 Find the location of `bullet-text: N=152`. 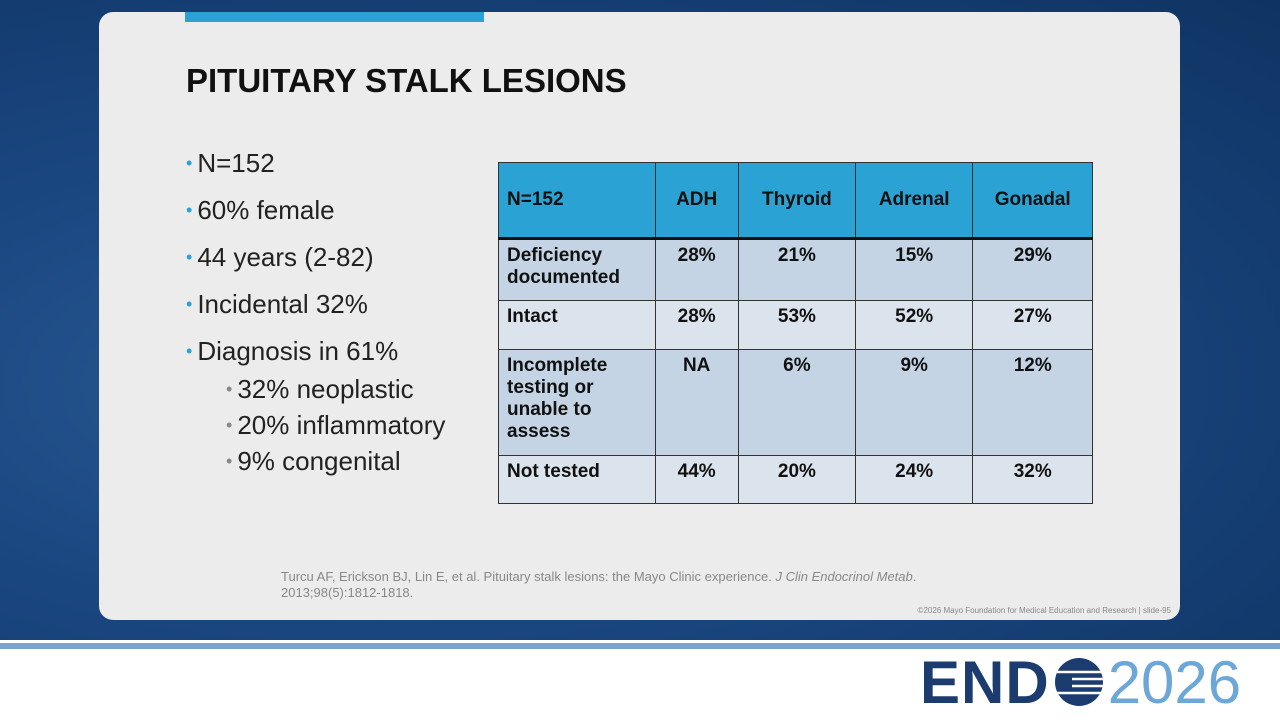

bullet-text: N=152 is located at coordinates (236, 163).